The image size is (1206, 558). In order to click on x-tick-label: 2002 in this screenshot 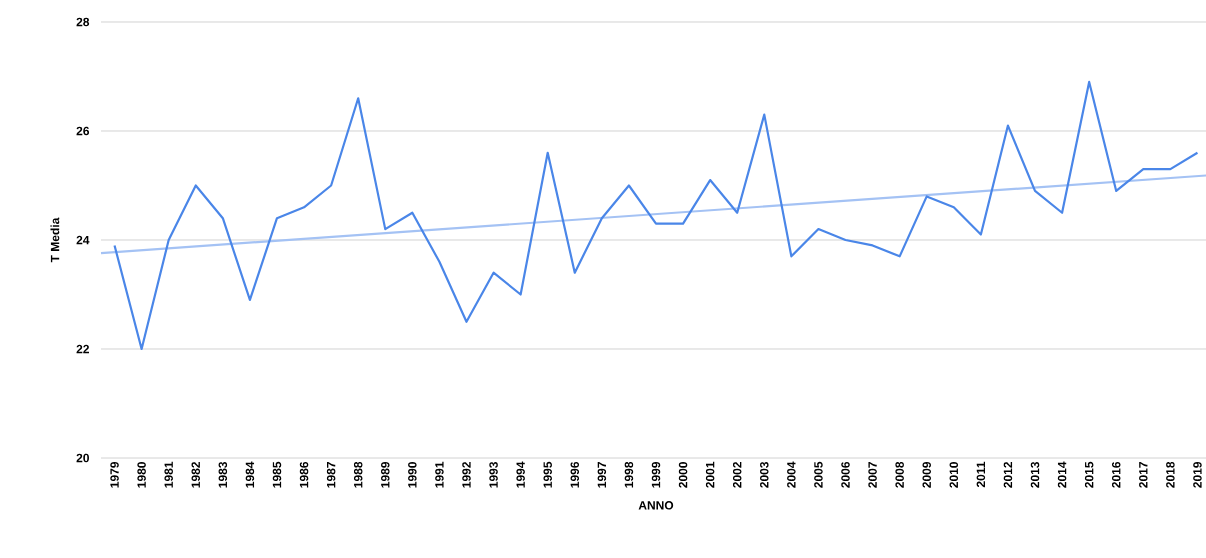, I will do `click(737, 475)`.